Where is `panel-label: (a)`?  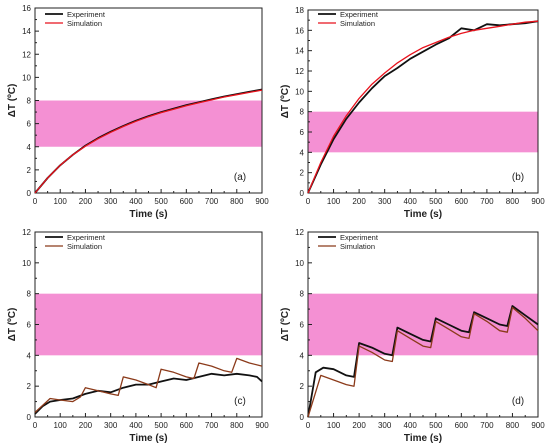 panel-label: (a) is located at coordinates (240, 177).